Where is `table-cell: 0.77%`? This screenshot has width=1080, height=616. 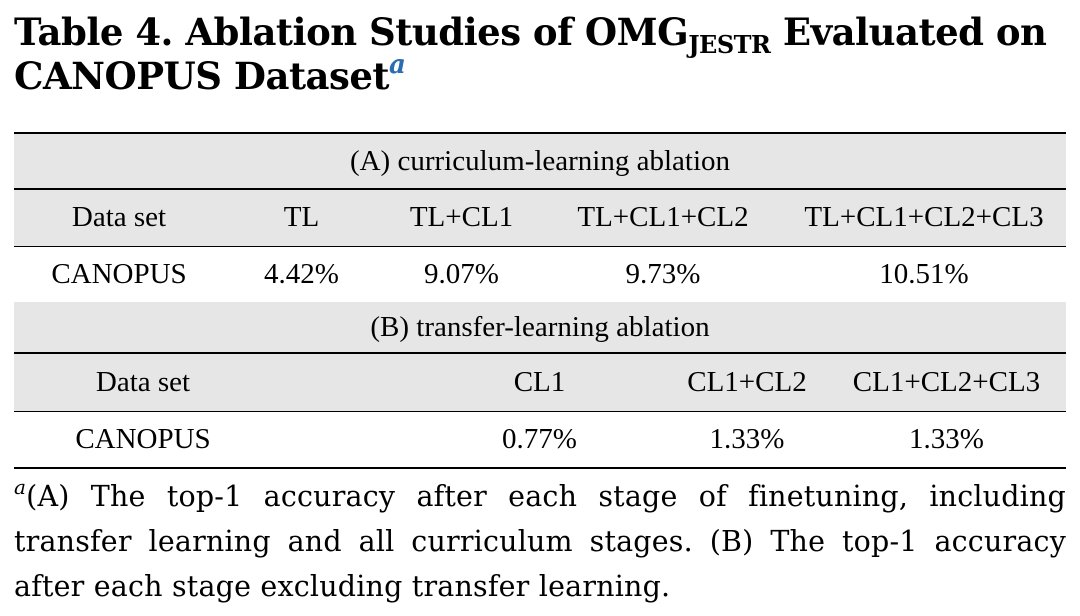 table-cell: 0.77% is located at coordinates (539, 439).